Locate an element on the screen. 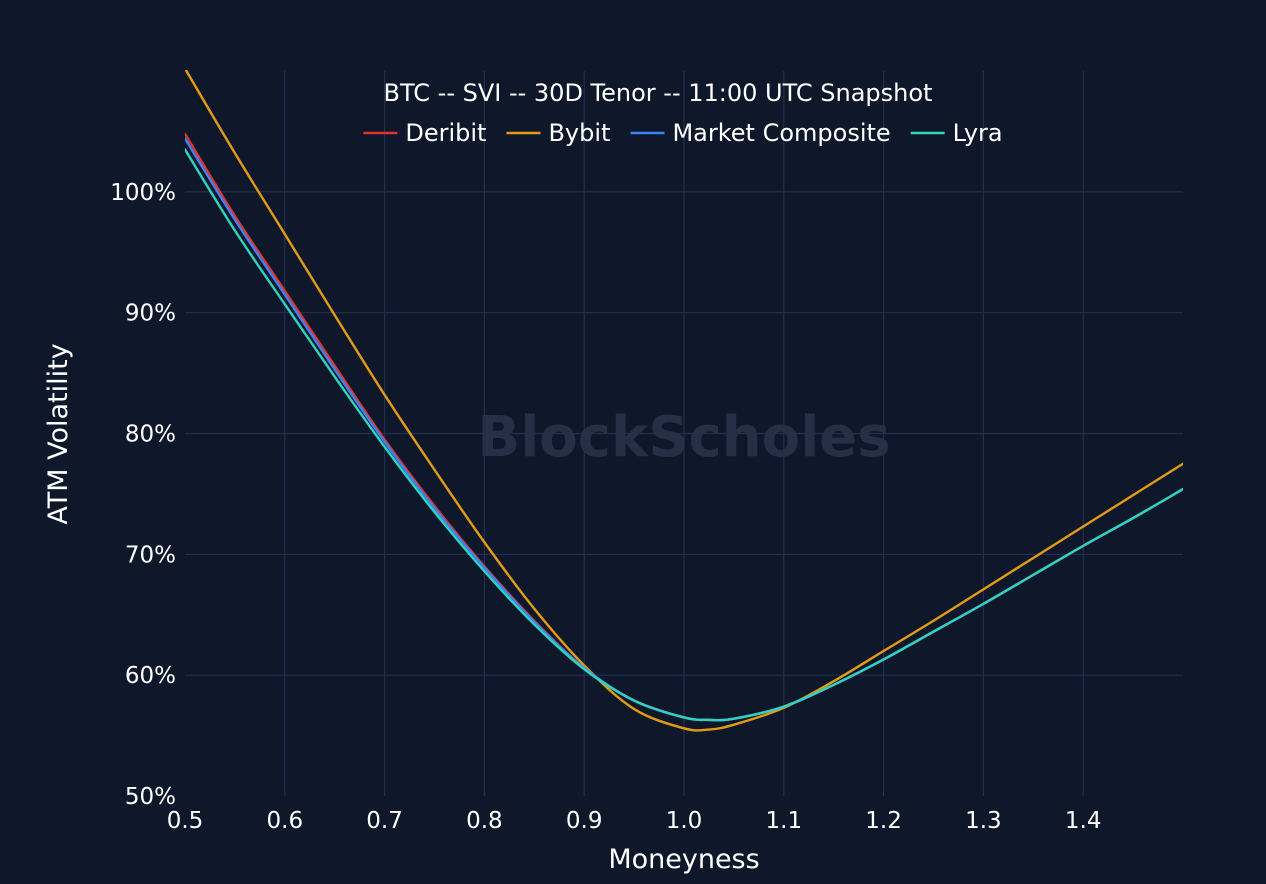  legend-item-market-composite: Market Composite is located at coordinates (760, 133).